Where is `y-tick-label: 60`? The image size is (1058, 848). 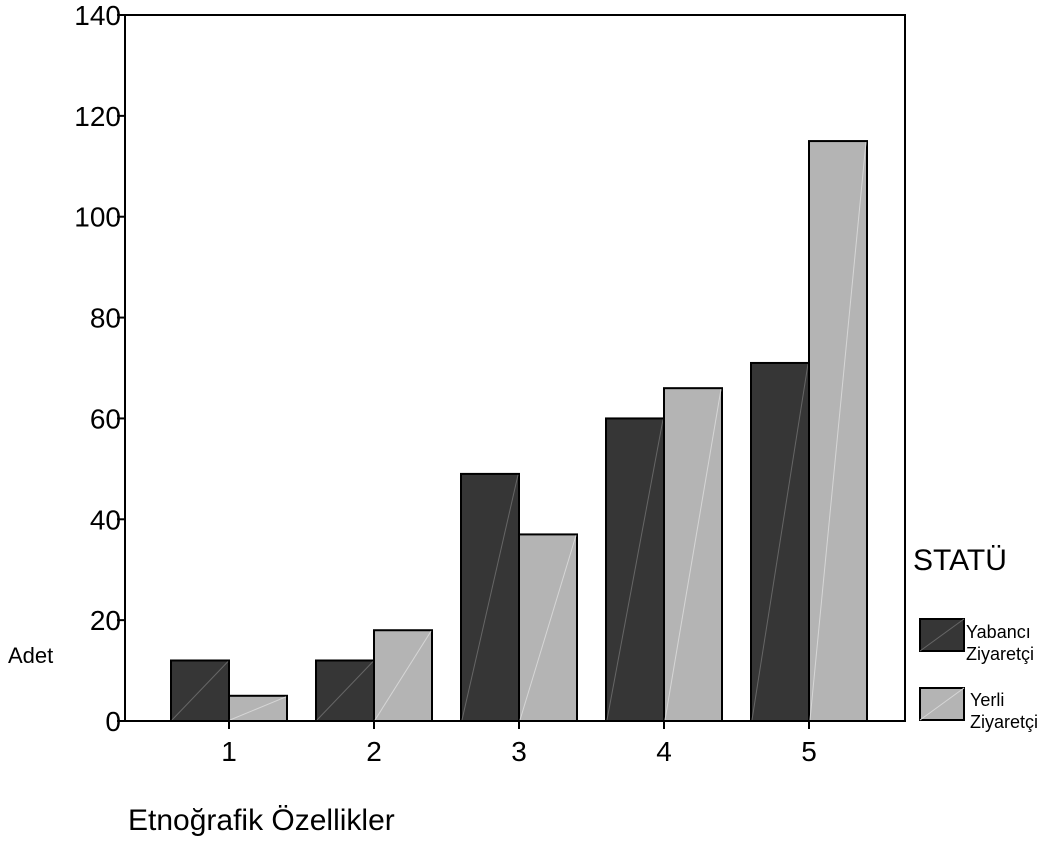 y-tick-label: 60 is located at coordinates (105, 418).